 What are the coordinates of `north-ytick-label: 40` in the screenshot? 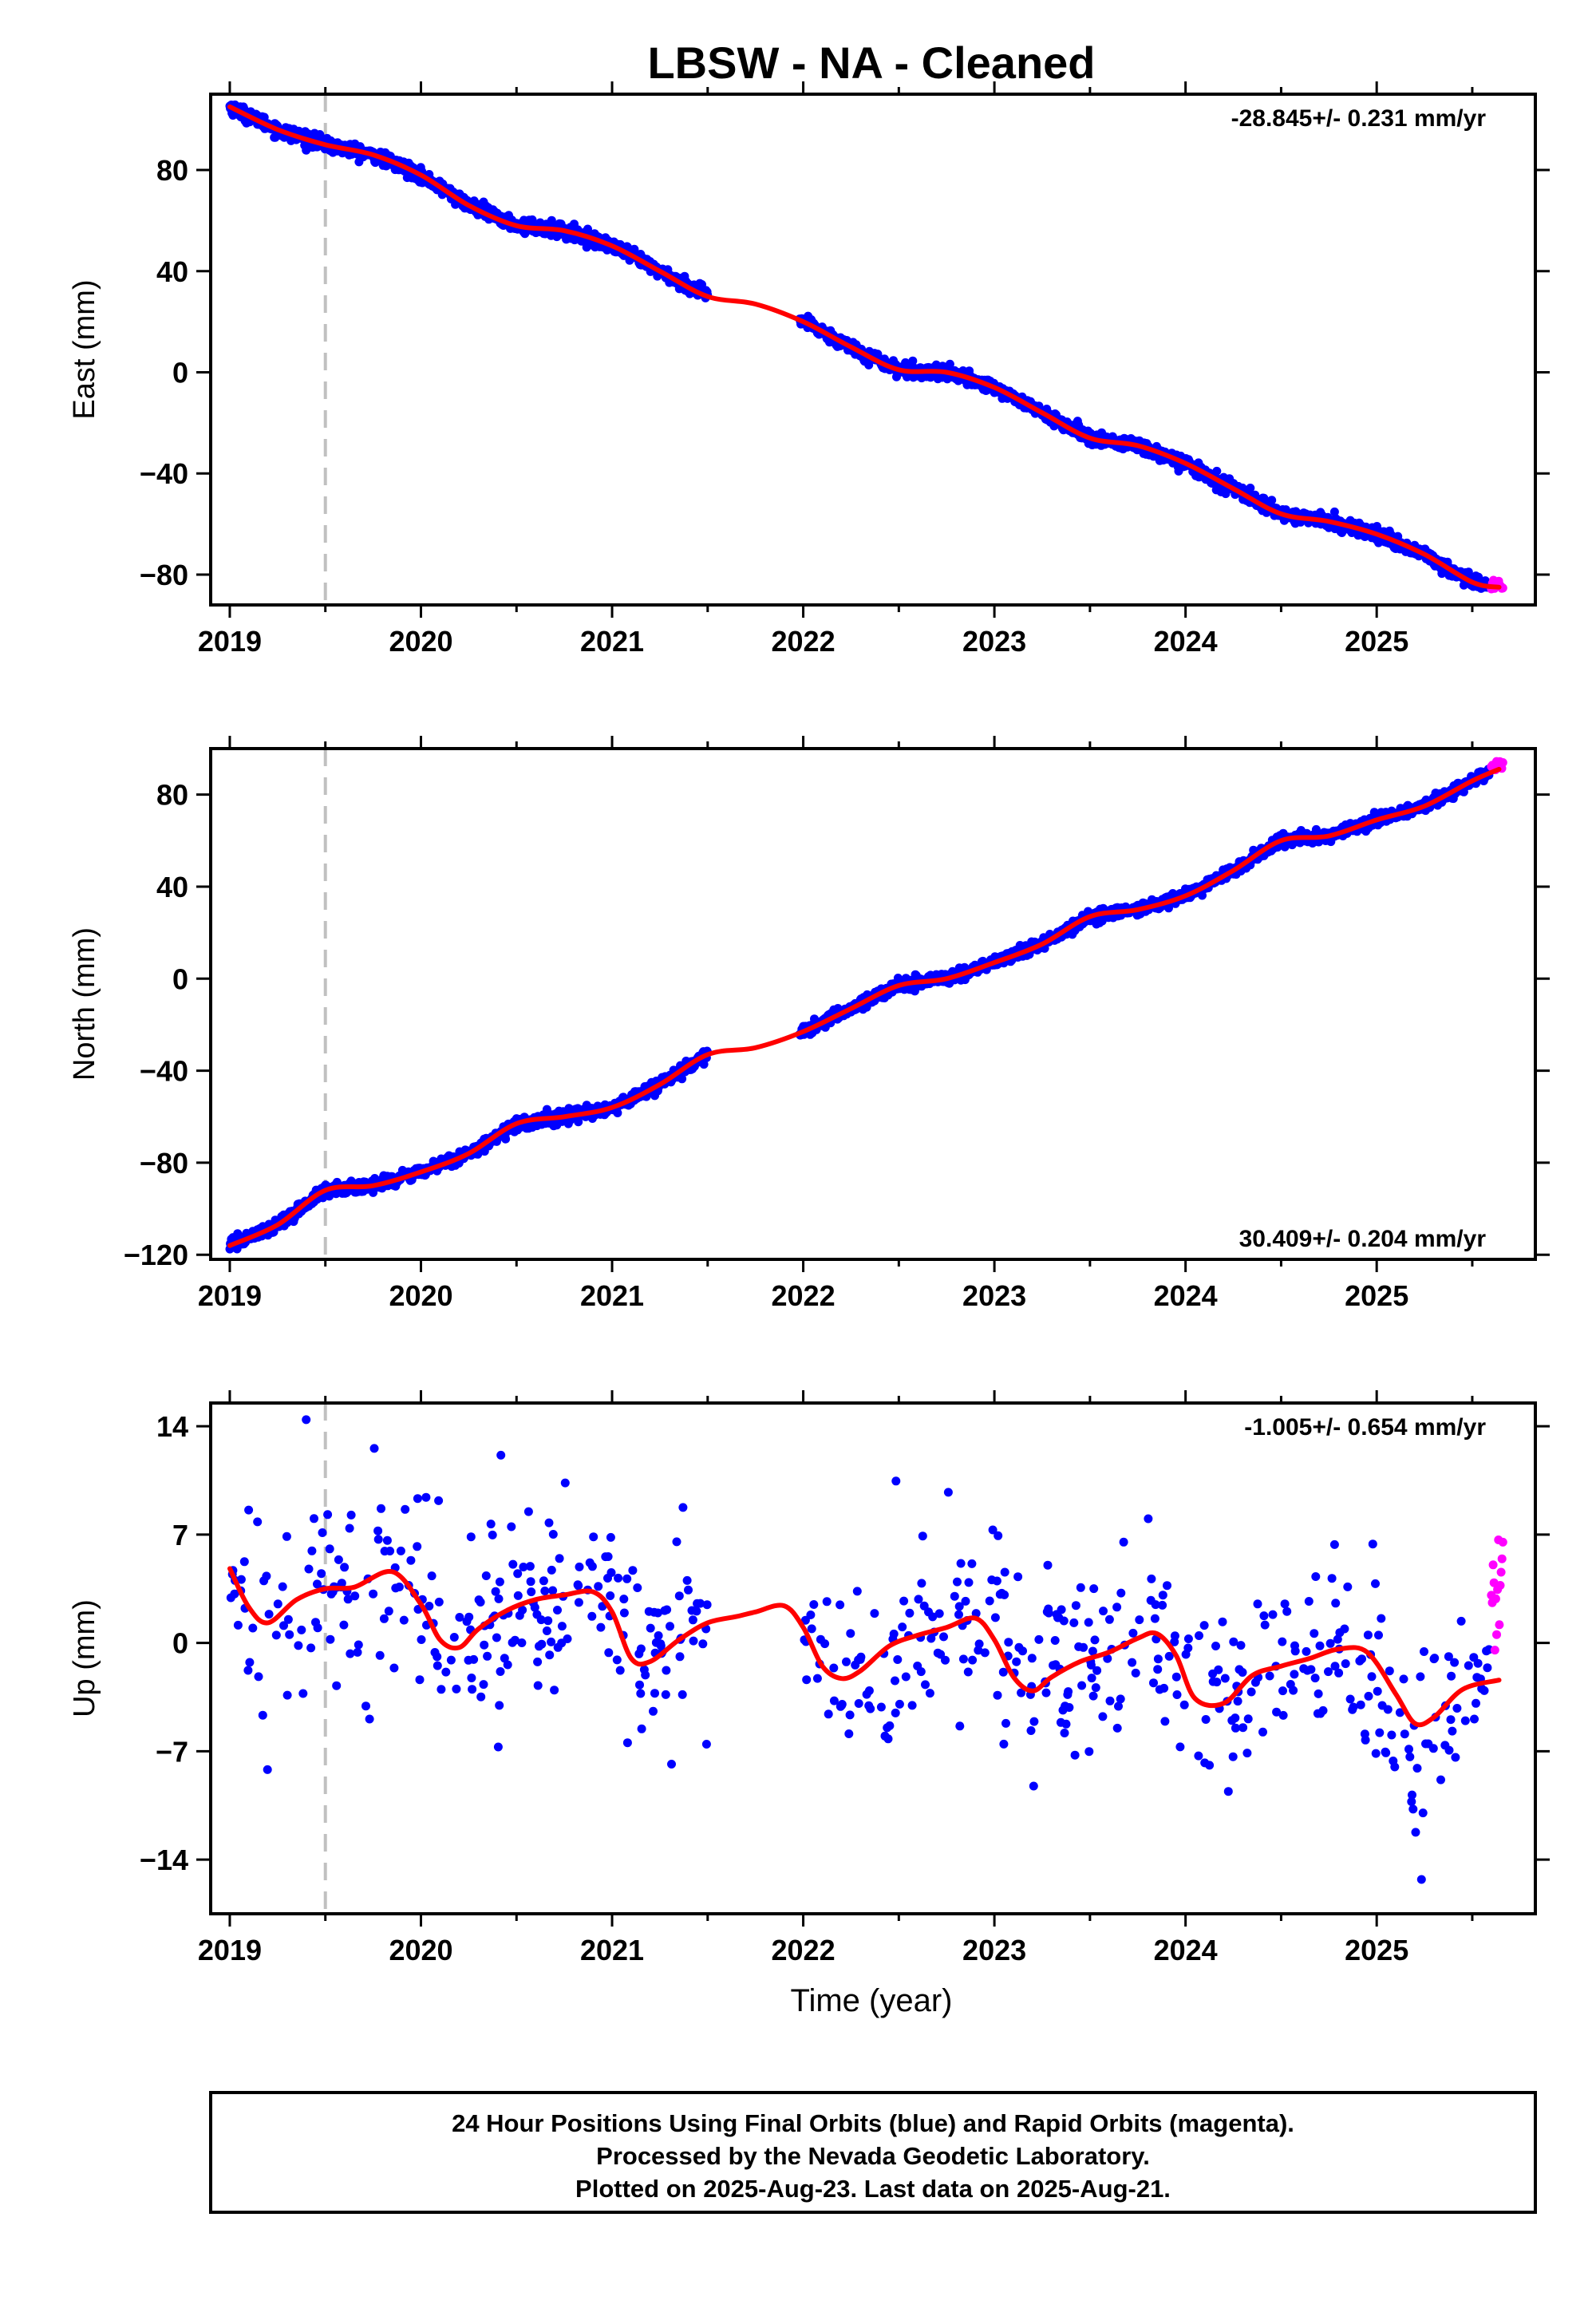 It's located at (172, 887).